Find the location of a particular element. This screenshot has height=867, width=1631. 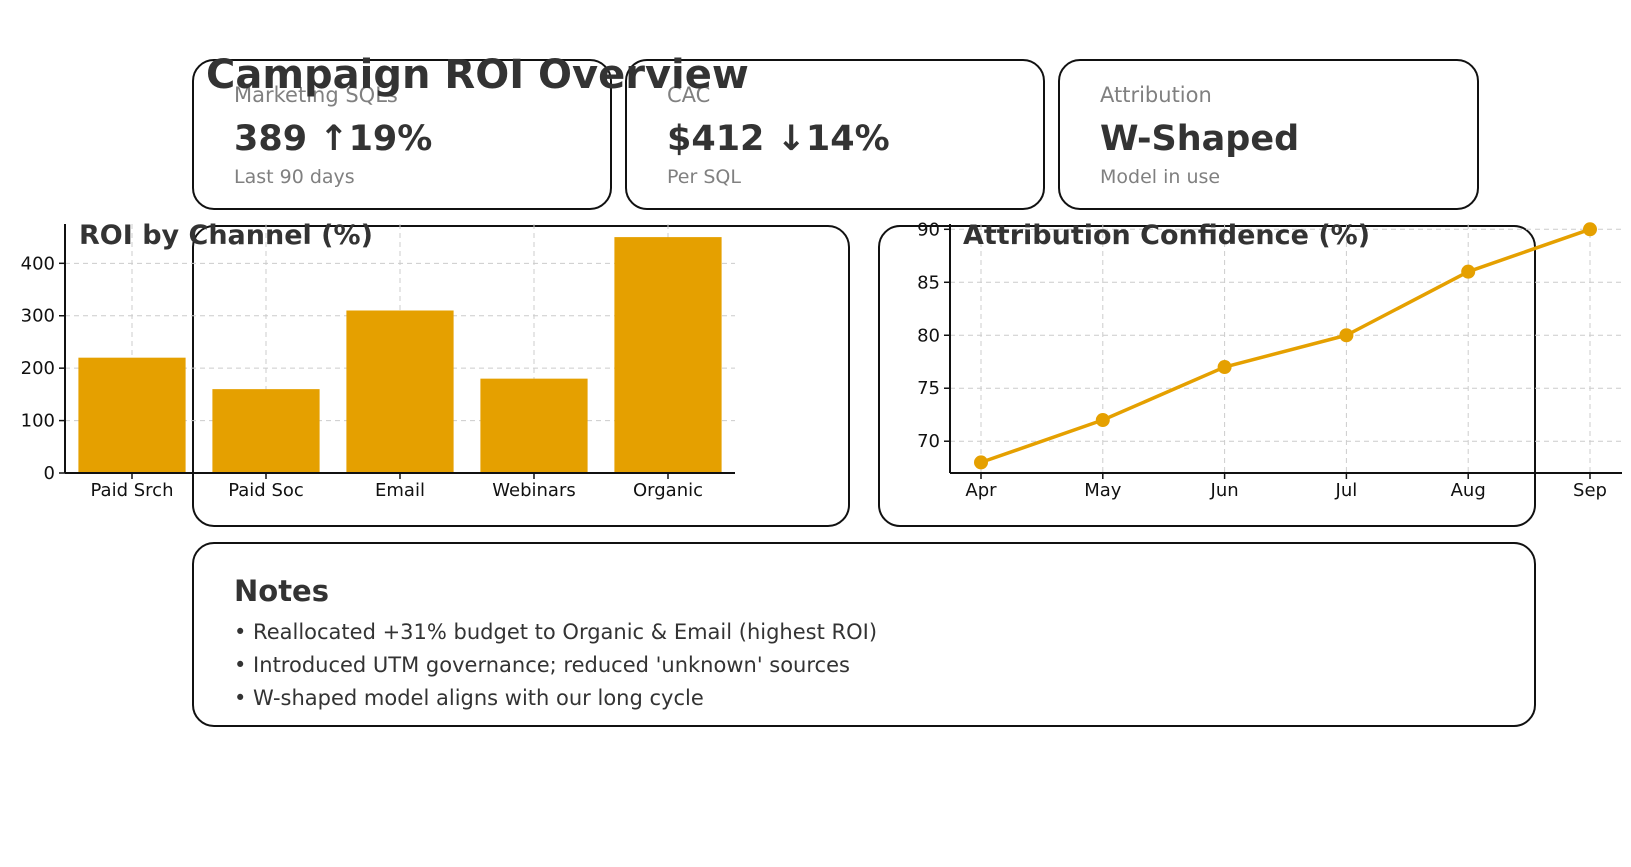

roi-chart-panel is located at coordinates (521, 376).